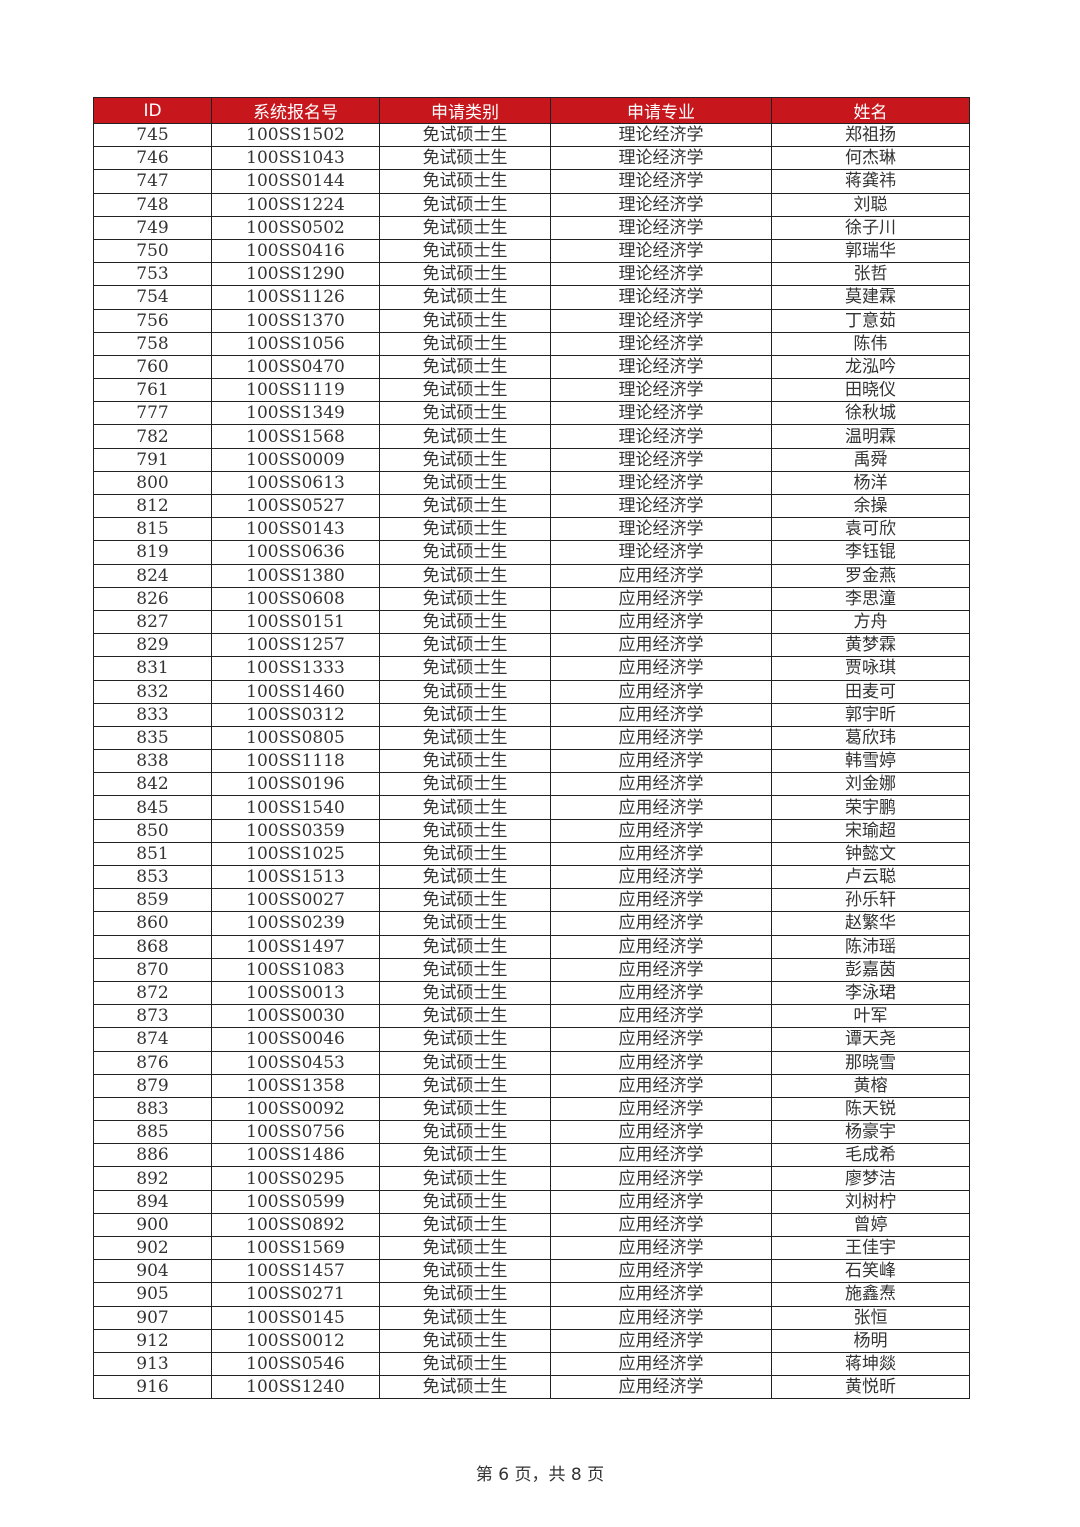  I want to click on cell-registration-number: 100SS1380, so click(295, 575).